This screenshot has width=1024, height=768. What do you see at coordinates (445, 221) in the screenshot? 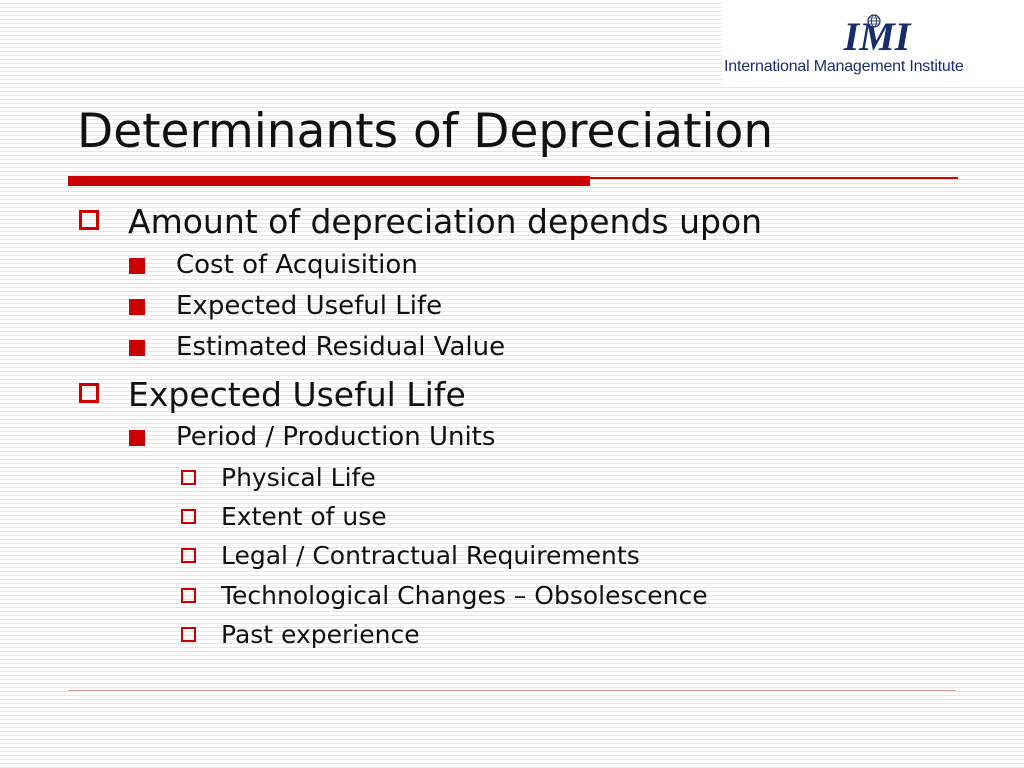
I see `bullet-text: Amount of depreciation depends upon` at bounding box center [445, 221].